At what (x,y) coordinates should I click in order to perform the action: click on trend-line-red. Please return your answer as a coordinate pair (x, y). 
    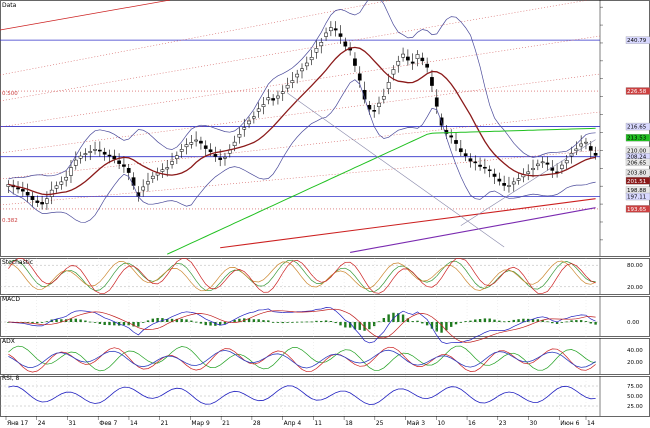
    Looking at the image, I should click on (408, 223).